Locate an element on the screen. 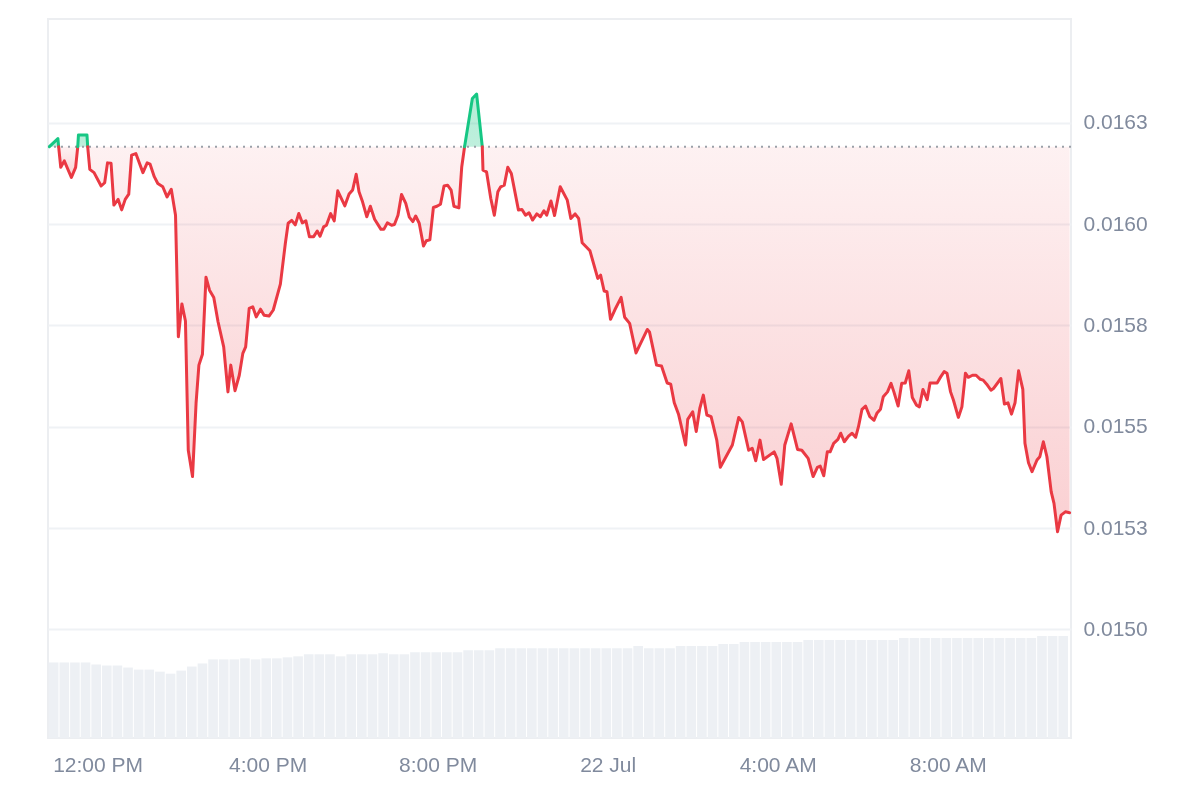 The height and width of the screenshot is (800, 1200). y-tick-label: 0.0158 is located at coordinates (1115, 324).